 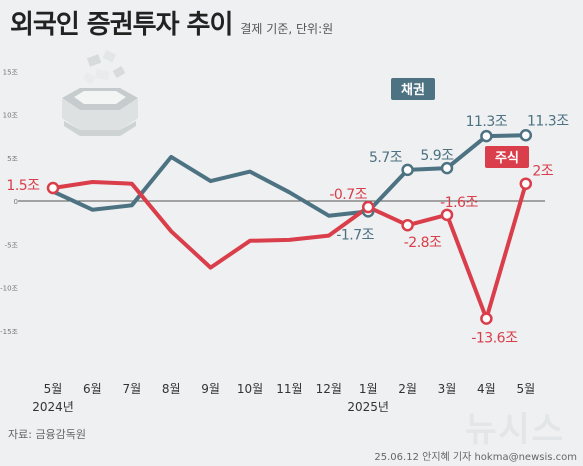 What do you see at coordinates (329, 389) in the screenshot?
I see `x-tick-label: 12월` at bounding box center [329, 389].